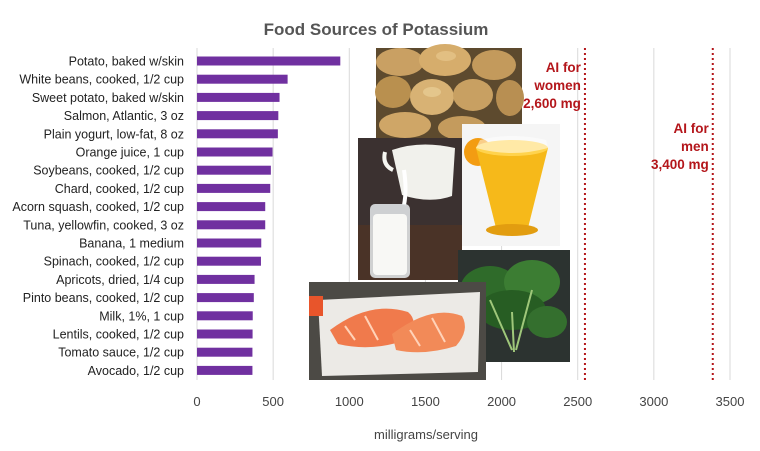 This screenshot has height=451, width=760. What do you see at coordinates (119, 189) in the screenshot?
I see `category-label: Chard, cooked, 1/2 cup` at bounding box center [119, 189].